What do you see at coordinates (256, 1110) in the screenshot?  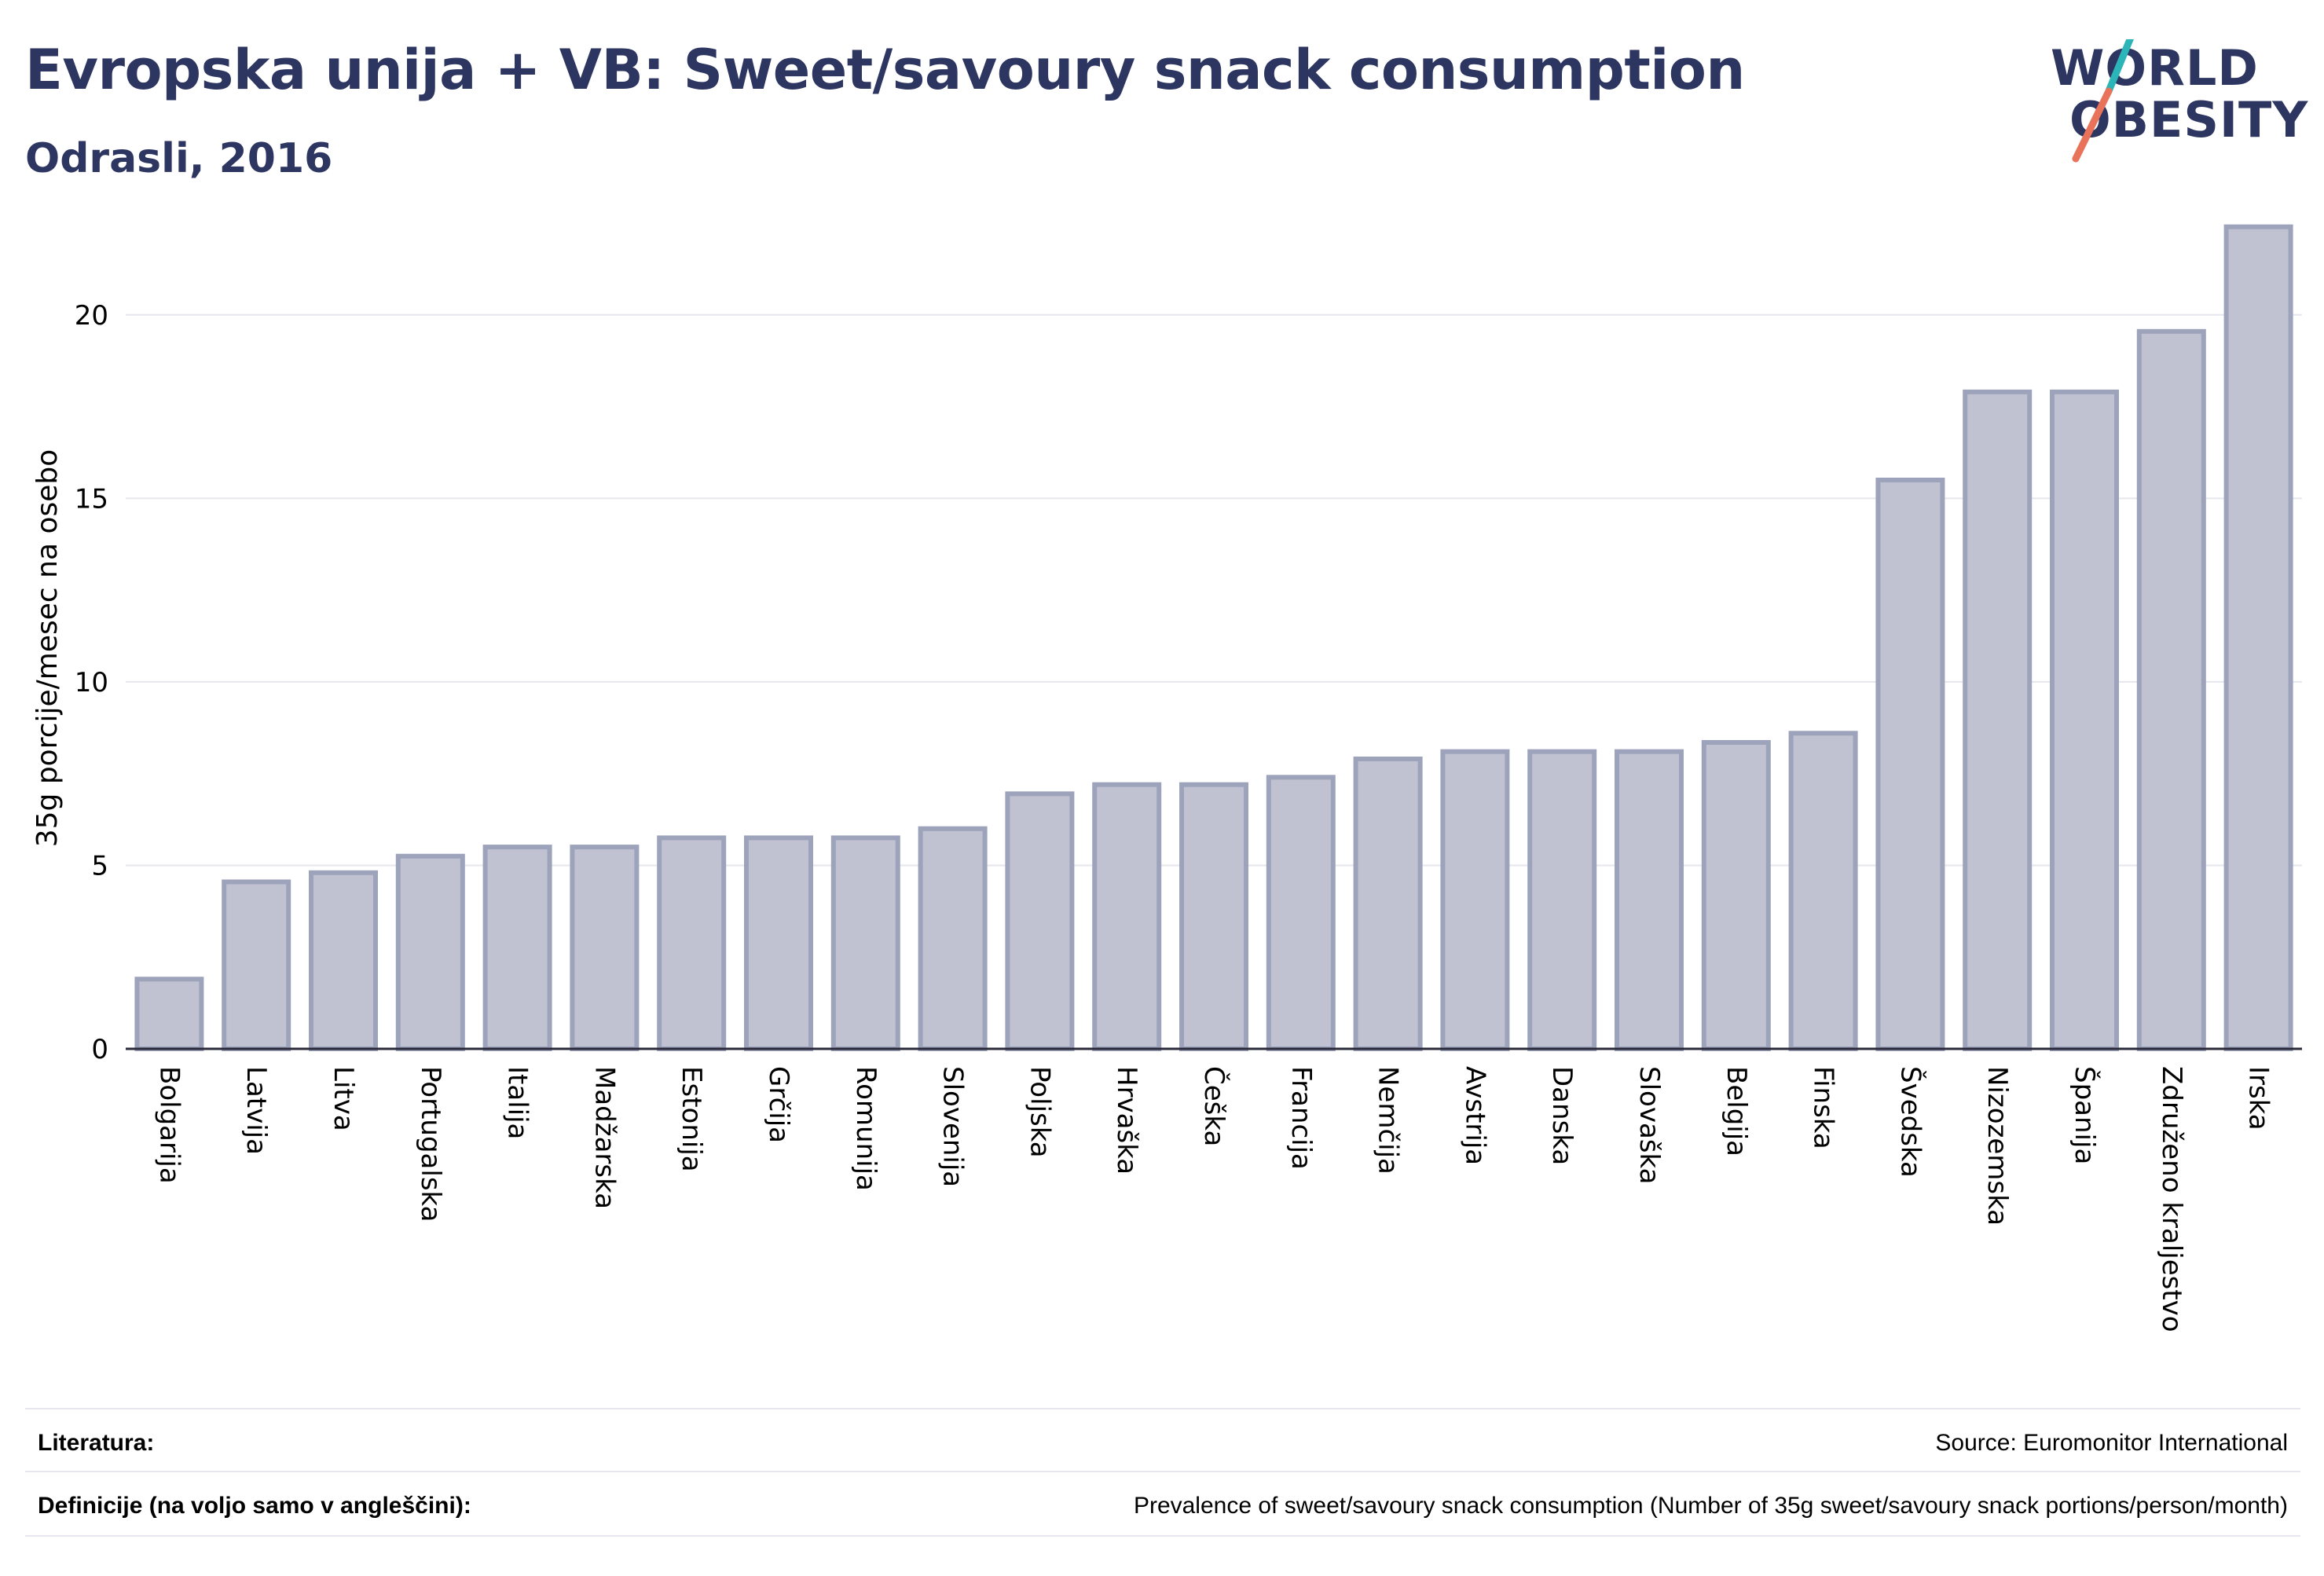 I see `x-tick-label: Latvija` at bounding box center [256, 1110].